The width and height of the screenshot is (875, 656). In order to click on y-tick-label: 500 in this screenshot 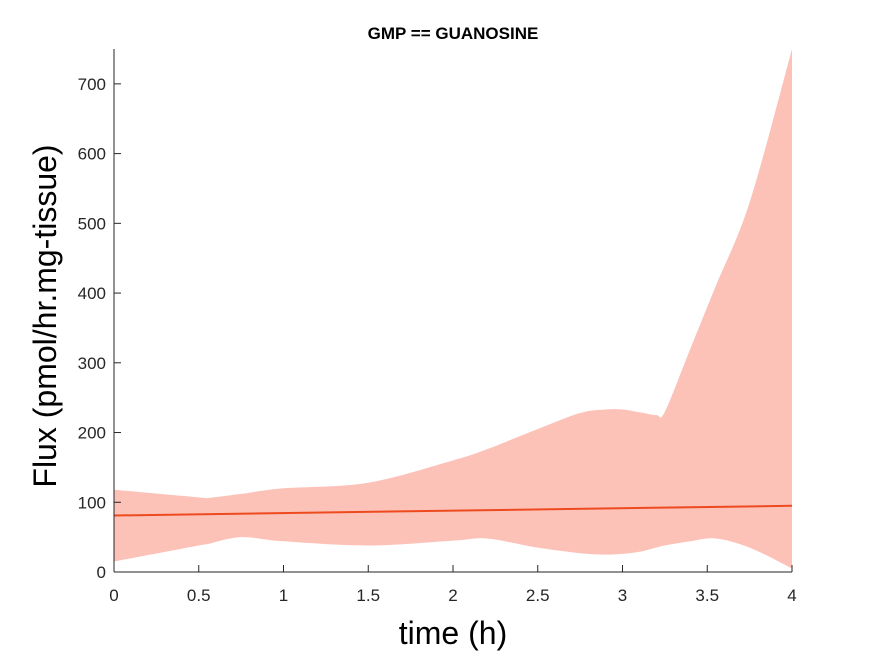, I will do `click(92, 223)`.